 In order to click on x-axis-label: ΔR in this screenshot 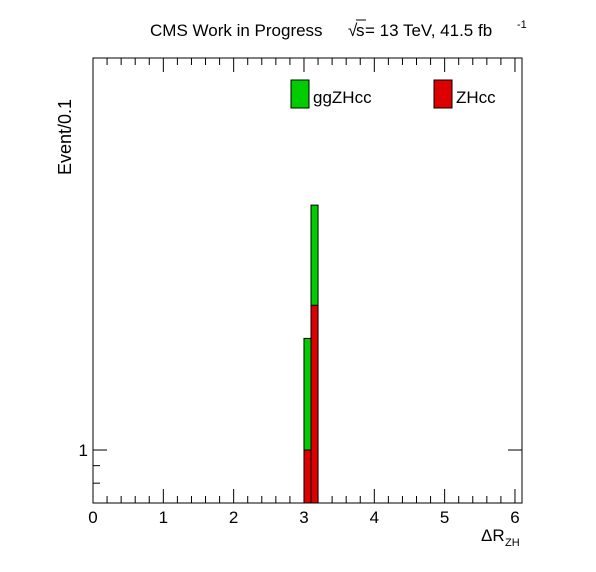, I will do `click(493, 535)`.